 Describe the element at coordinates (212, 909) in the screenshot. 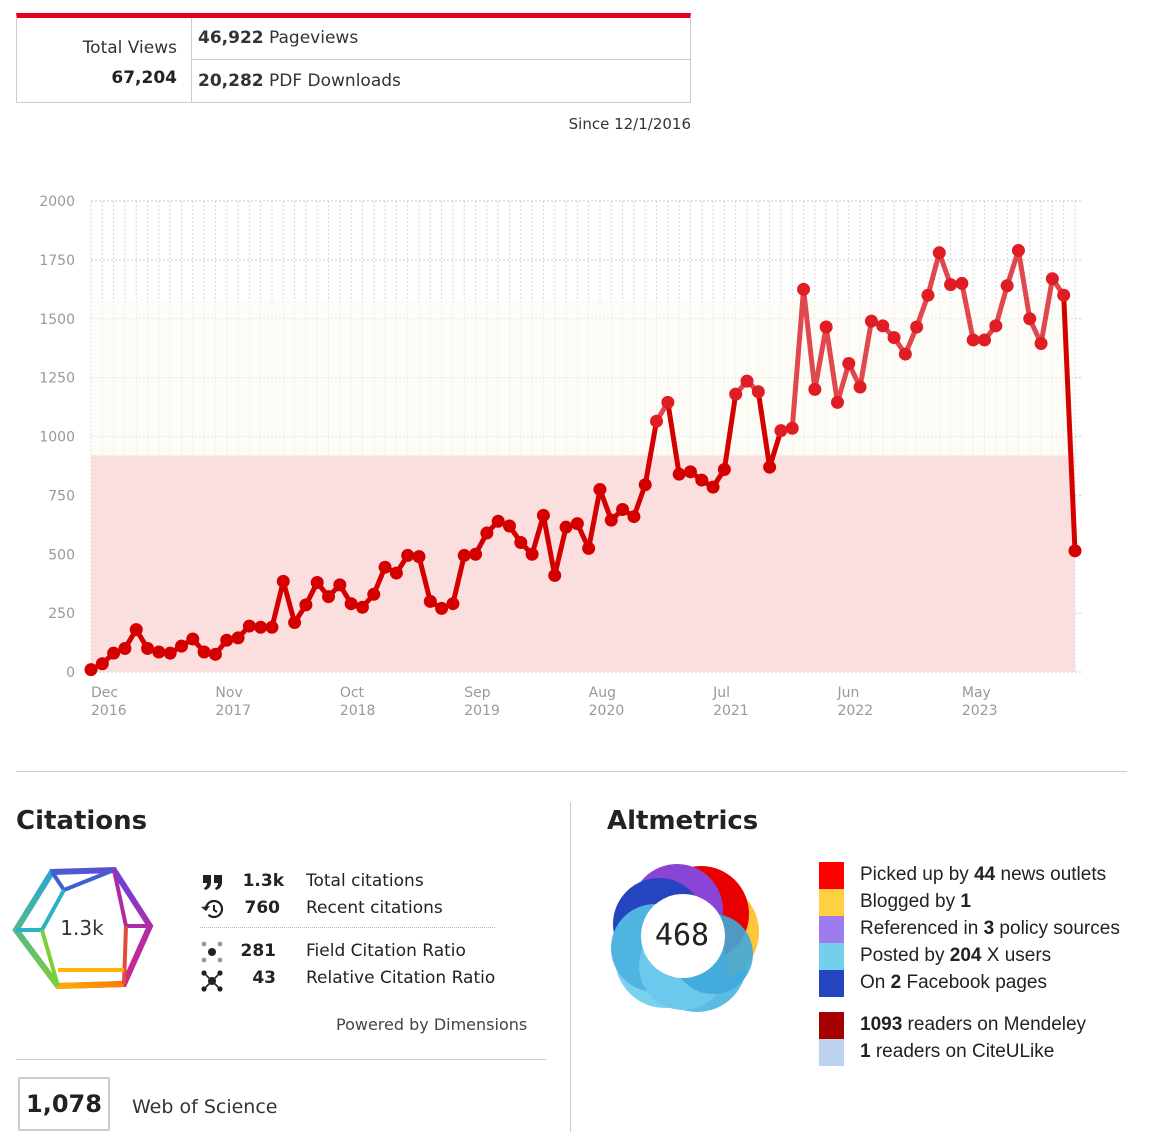

I see `history-icon` at that location.